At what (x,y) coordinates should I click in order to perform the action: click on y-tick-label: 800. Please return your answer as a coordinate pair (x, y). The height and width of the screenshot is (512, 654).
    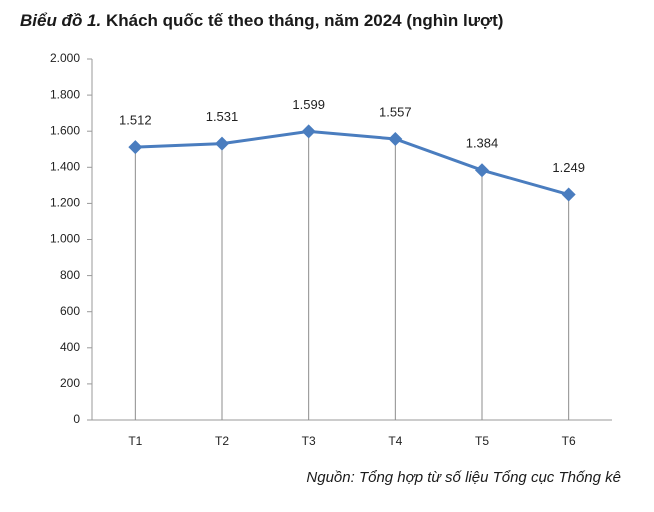
    Looking at the image, I should click on (70, 275).